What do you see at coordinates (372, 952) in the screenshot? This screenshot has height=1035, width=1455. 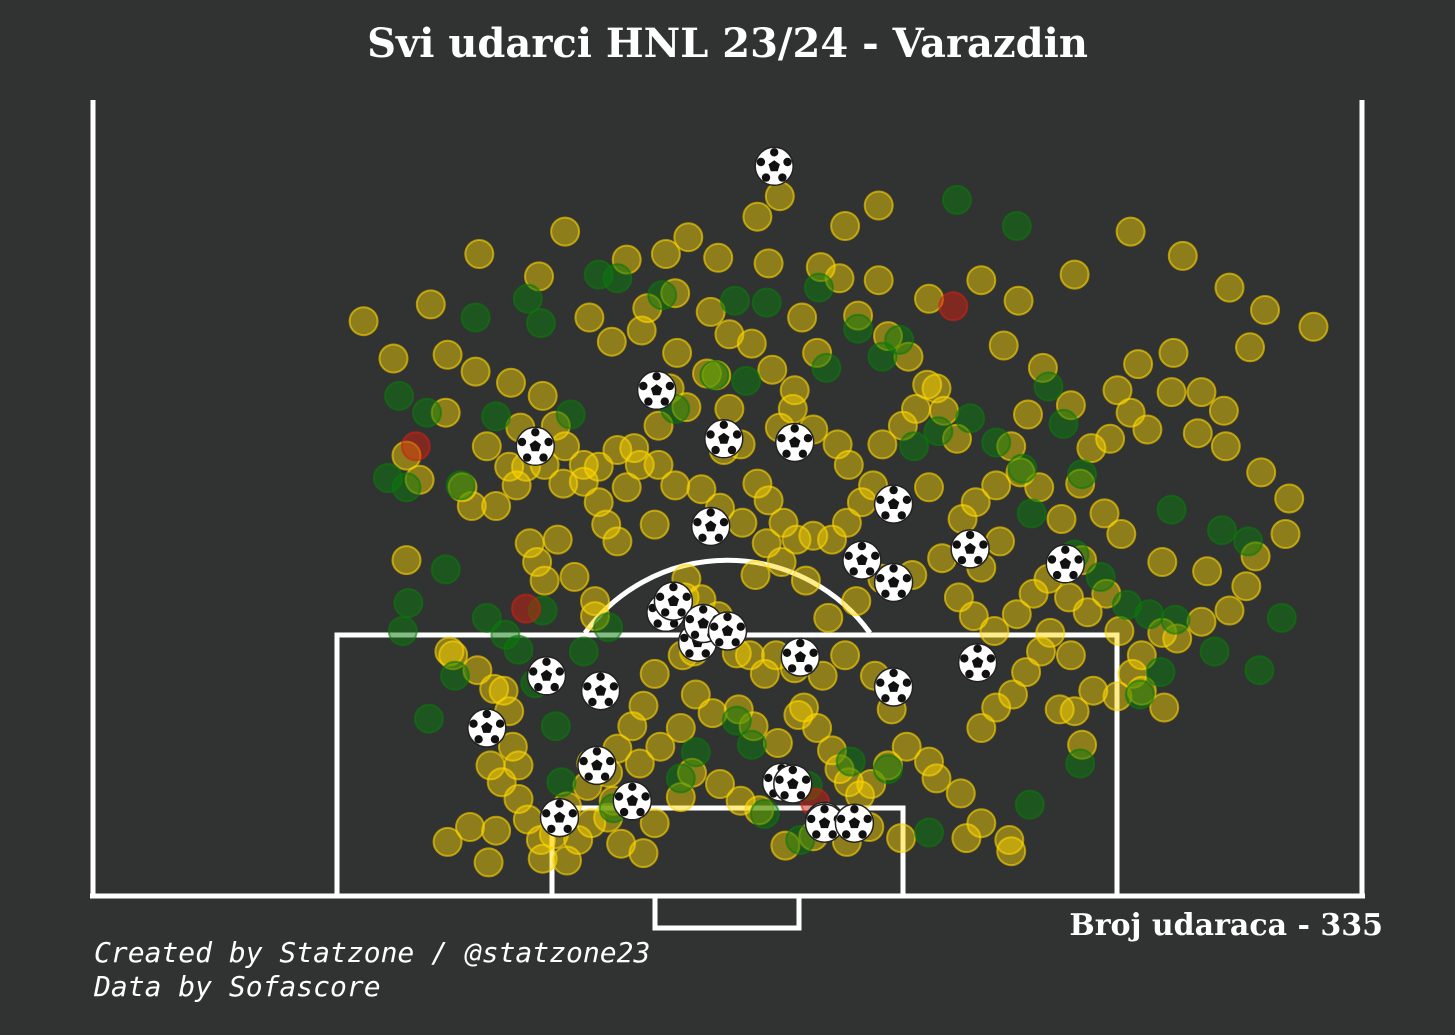 I see `credits-line-1: Created by Statzone / @statzone23` at bounding box center [372, 952].